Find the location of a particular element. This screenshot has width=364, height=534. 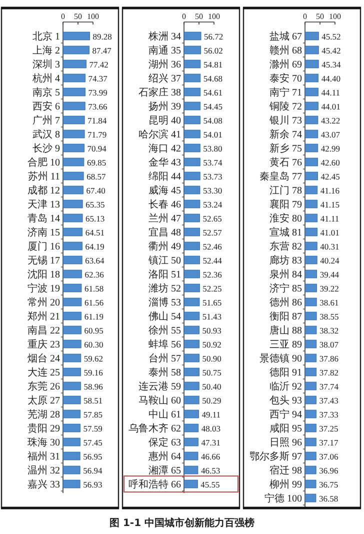

y-tick-label: 贵阳 29 is located at coordinates (44, 428).